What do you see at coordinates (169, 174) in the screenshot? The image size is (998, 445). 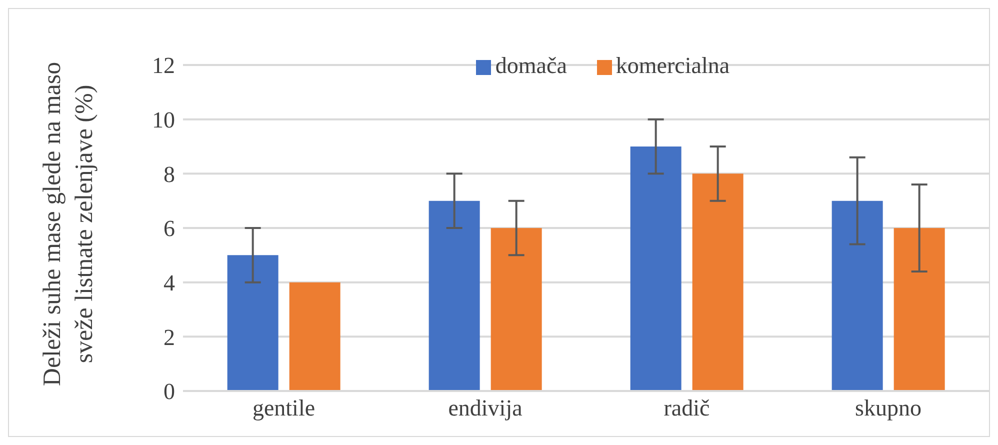 I see `y-tick-label: 8` at bounding box center [169, 174].